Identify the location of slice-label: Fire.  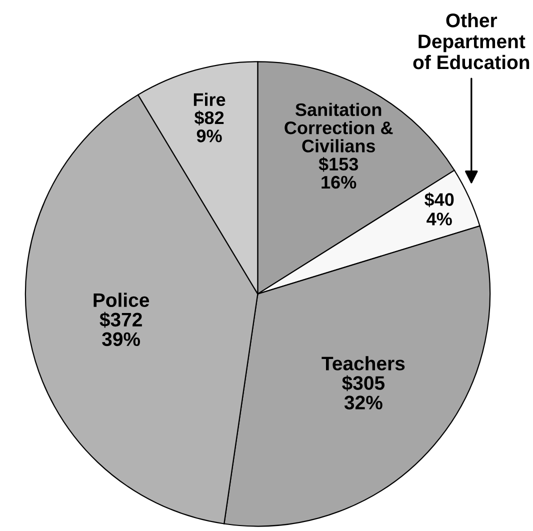
(210, 99).